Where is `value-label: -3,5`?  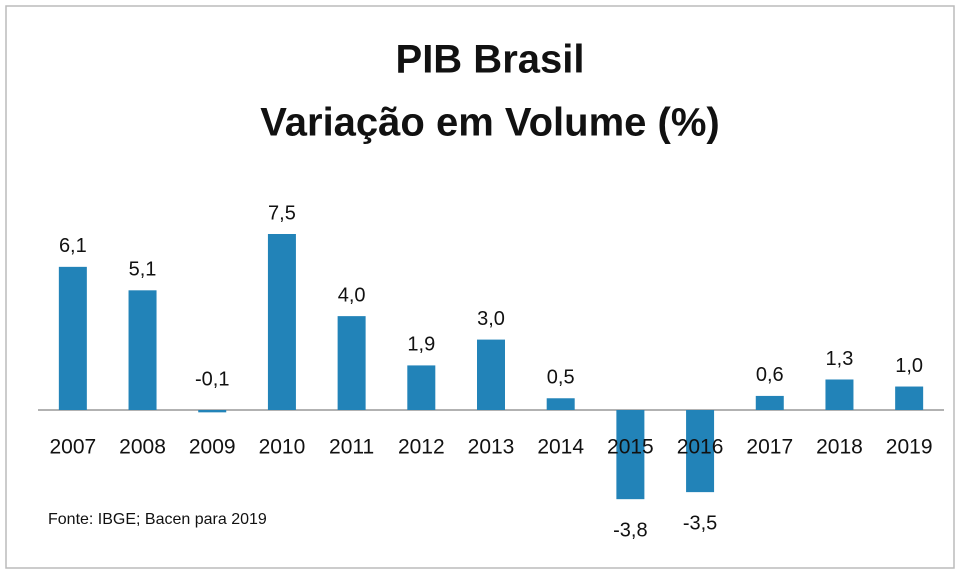
value-label: -3,5 is located at coordinates (700, 523).